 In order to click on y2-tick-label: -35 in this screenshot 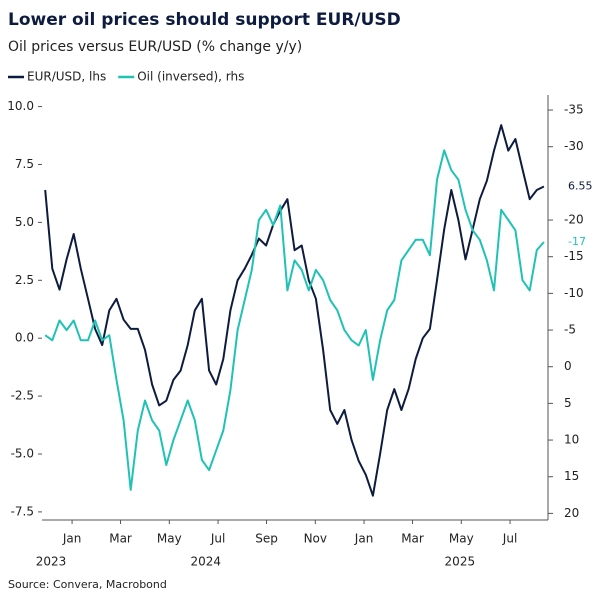, I will do `click(574, 110)`.